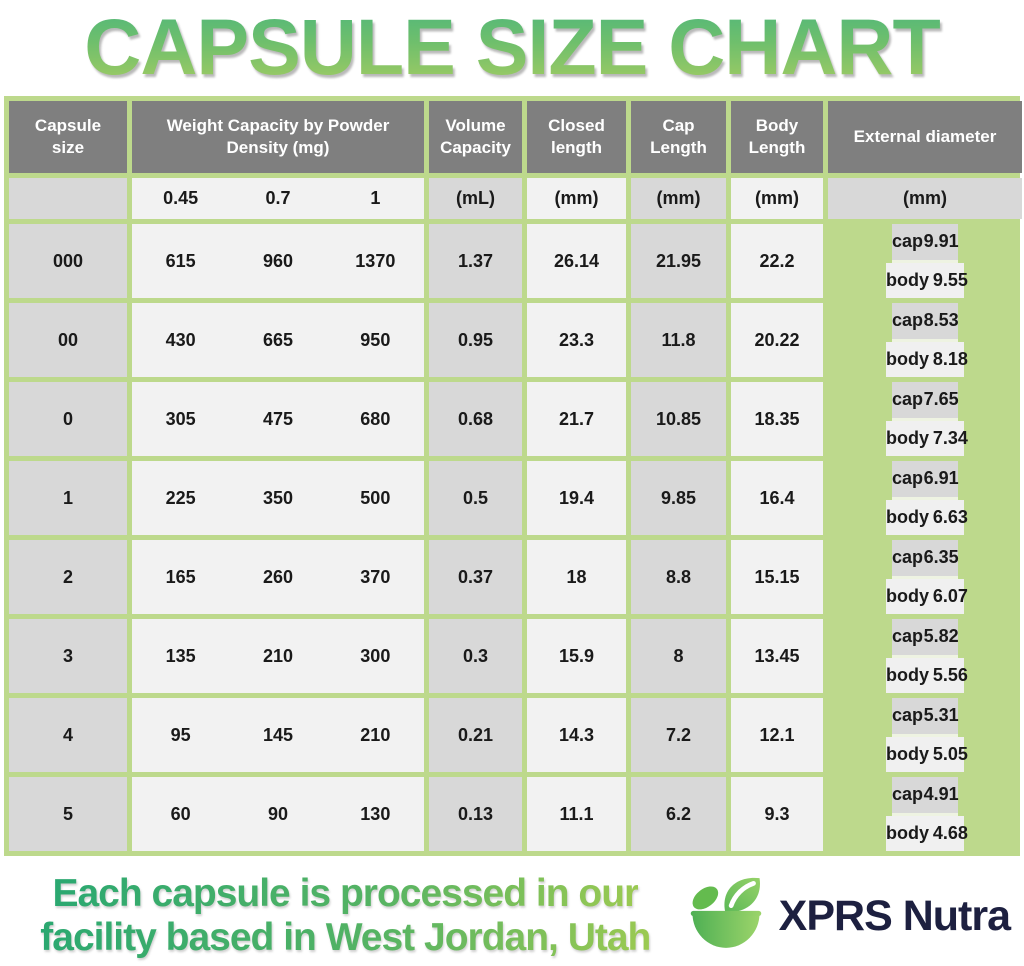 This screenshot has height=966, width=1024. What do you see at coordinates (475, 735) in the screenshot?
I see `volume-capacity-cell: 0.21` at bounding box center [475, 735].